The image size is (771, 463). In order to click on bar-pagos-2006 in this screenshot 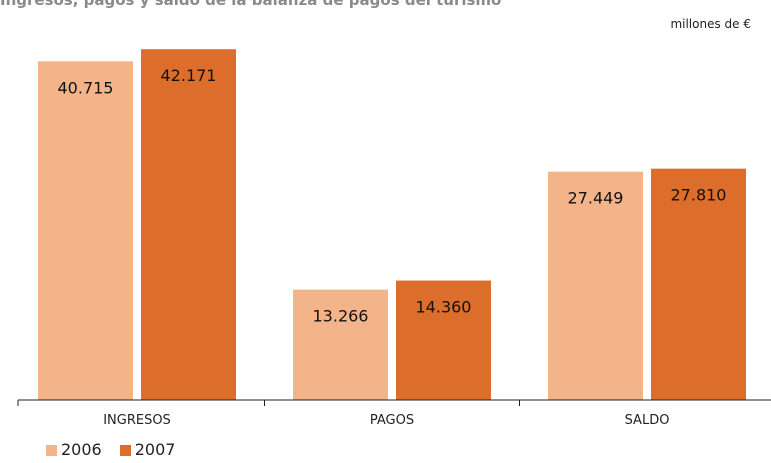, I will do `click(340, 344)`.